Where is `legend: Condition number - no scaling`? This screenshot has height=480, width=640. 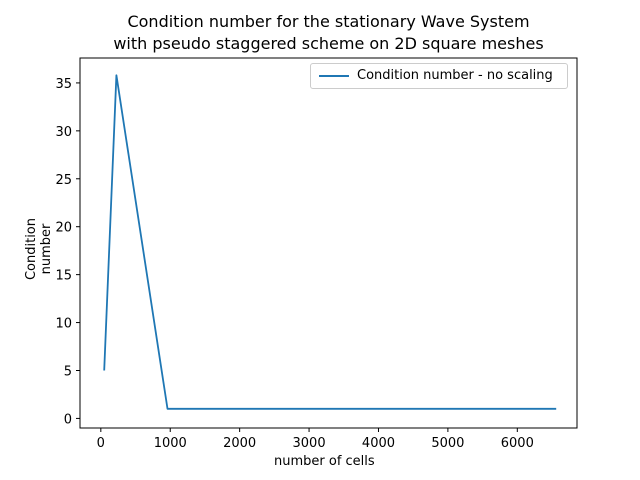 legend: Condition number - no scaling is located at coordinates (439, 76).